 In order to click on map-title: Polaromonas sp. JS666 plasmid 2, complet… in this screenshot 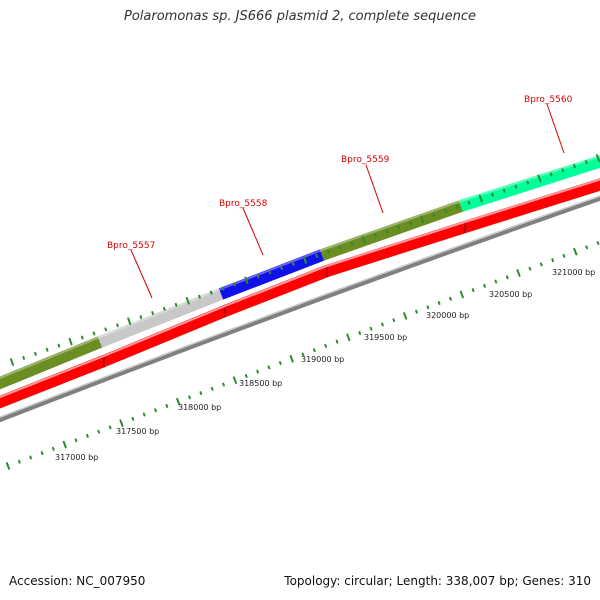, I will do `click(299, 16)`.